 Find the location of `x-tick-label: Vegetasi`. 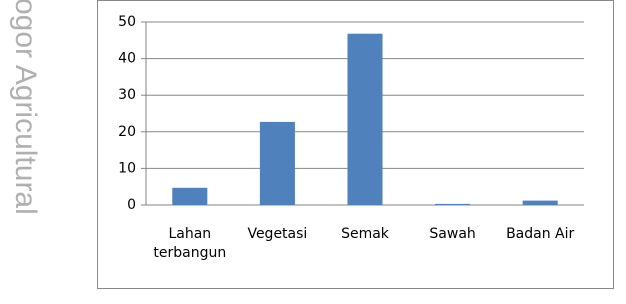

x-tick-label: Vegetasi is located at coordinates (277, 234).